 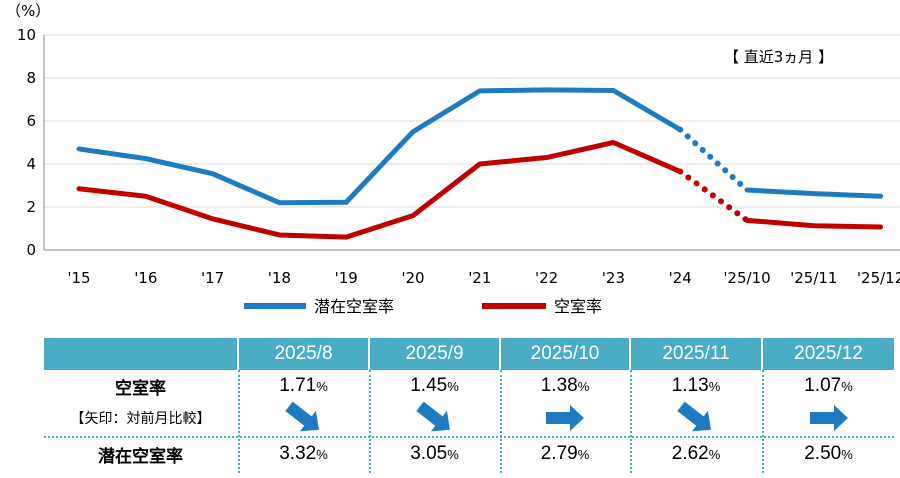 I want to click on potential-vacancy-value: 3.05%, so click(x=434, y=453).